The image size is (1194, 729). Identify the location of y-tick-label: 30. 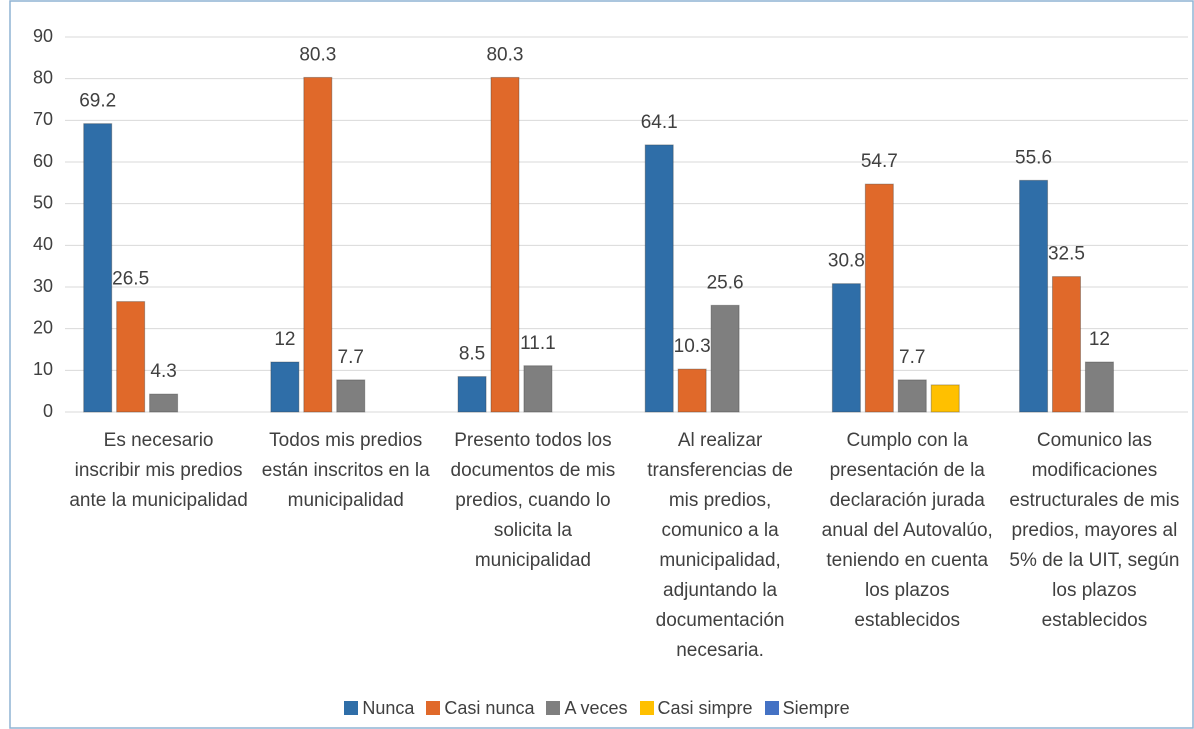
(43, 286).